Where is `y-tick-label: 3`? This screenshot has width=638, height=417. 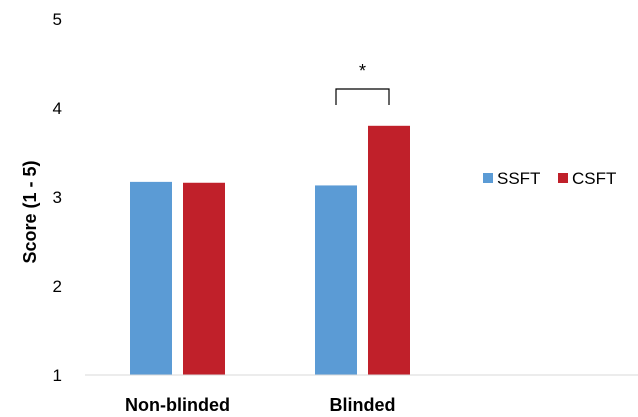
y-tick-label: 3 is located at coordinates (57, 197).